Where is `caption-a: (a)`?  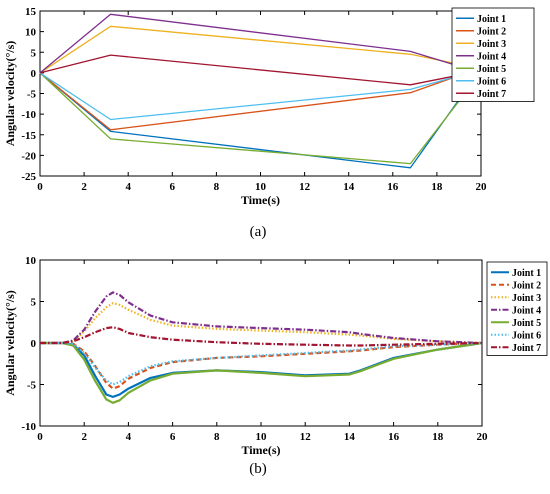
caption-a: (a) is located at coordinates (258, 232).